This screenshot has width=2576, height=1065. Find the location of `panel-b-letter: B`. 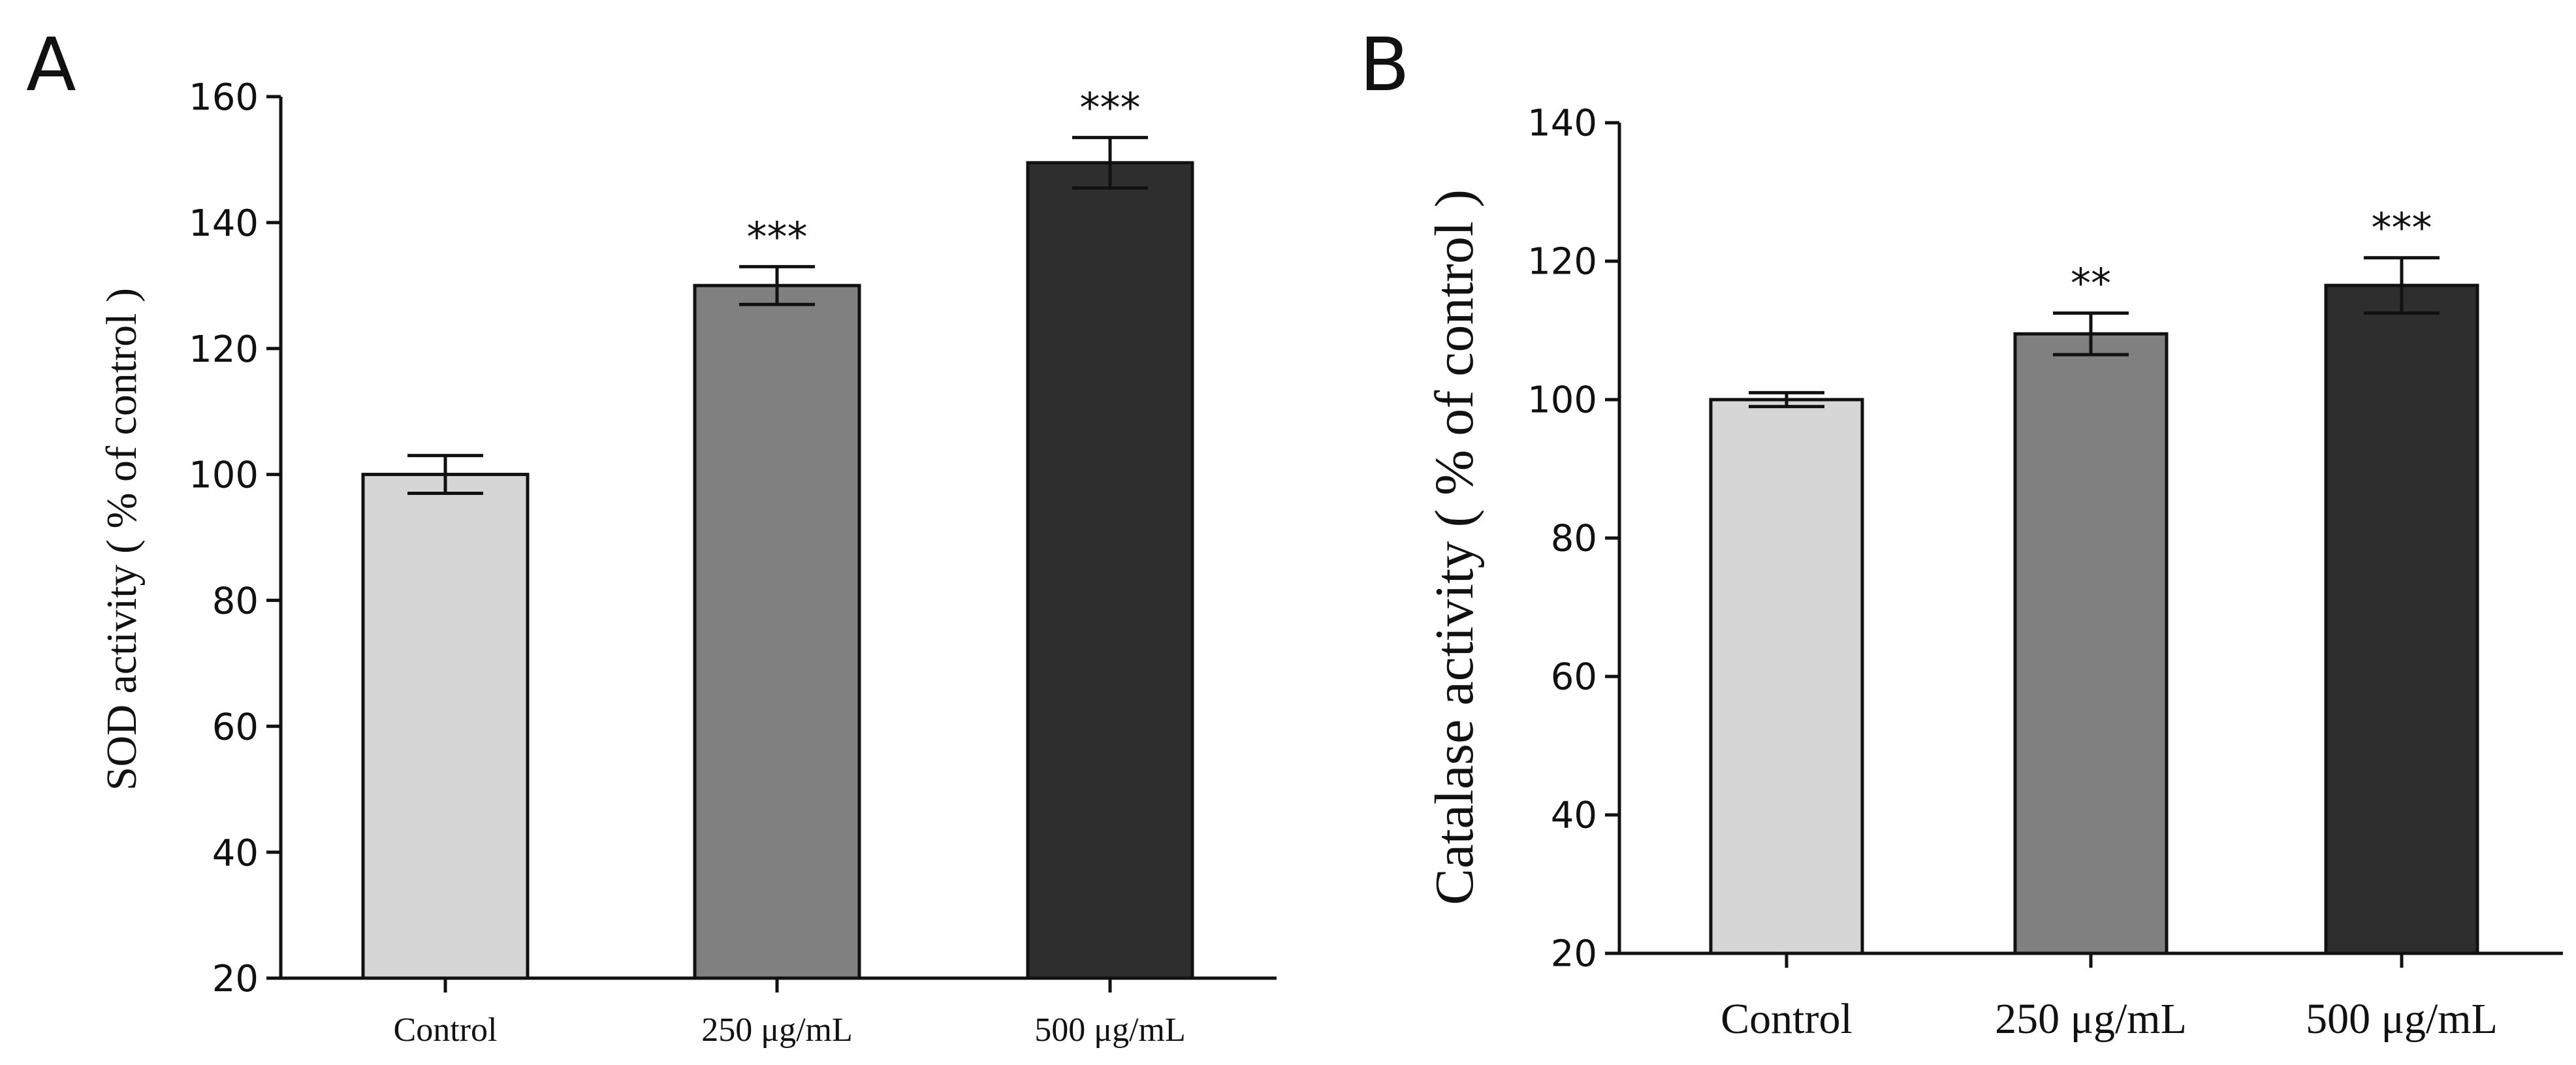

panel-b-letter: B is located at coordinates (1385, 65).